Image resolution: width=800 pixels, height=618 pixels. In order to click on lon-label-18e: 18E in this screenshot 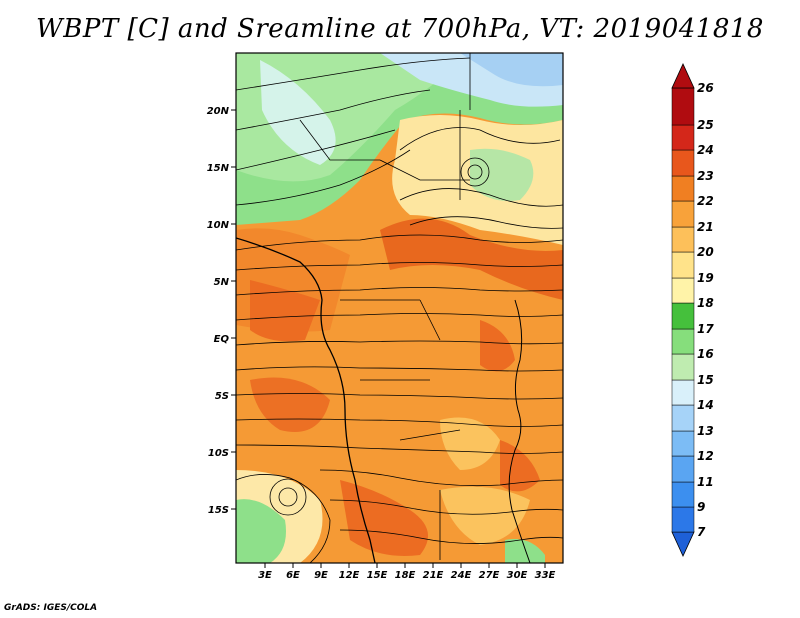, I will do `click(405, 575)`.